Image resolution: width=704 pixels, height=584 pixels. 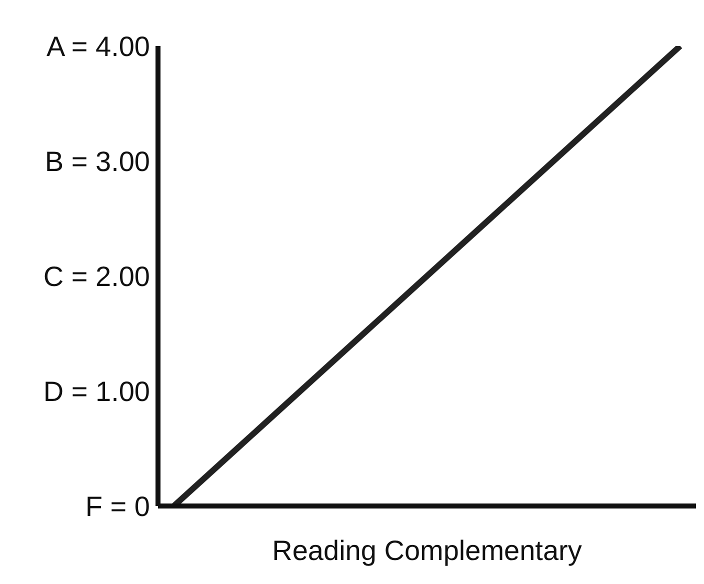 What do you see at coordinates (117, 506) in the screenshot?
I see `y-tick-label: F = 0` at bounding box center [117, 506].